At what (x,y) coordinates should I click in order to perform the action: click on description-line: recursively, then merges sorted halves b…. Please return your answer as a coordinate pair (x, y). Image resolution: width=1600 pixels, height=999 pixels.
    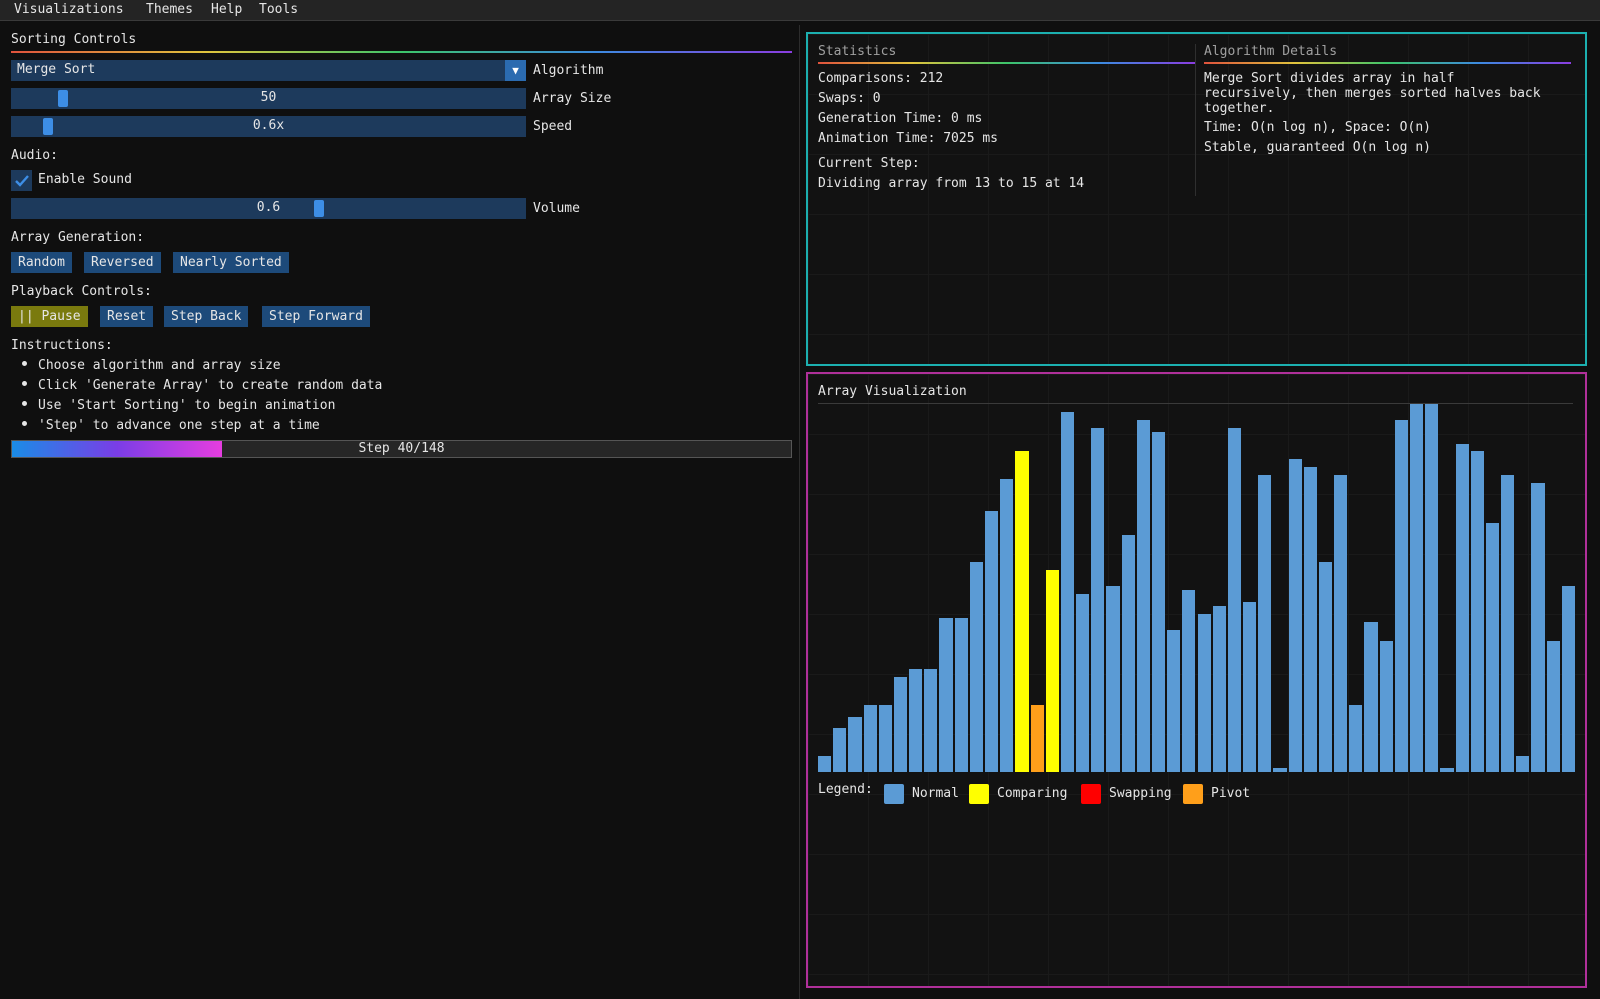
    Looking at the image, I should click on (1372, 93).